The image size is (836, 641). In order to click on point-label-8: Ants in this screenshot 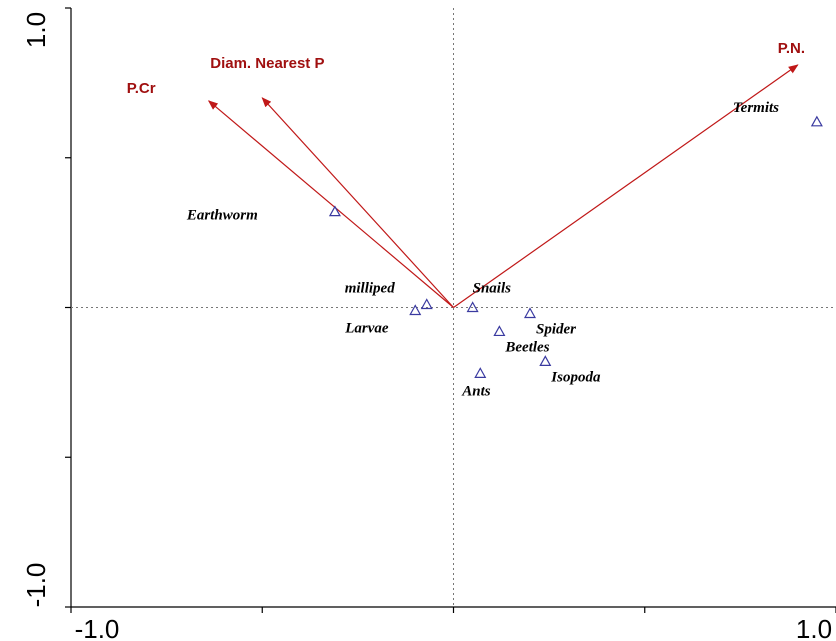, I will do `click(476, 391)`.